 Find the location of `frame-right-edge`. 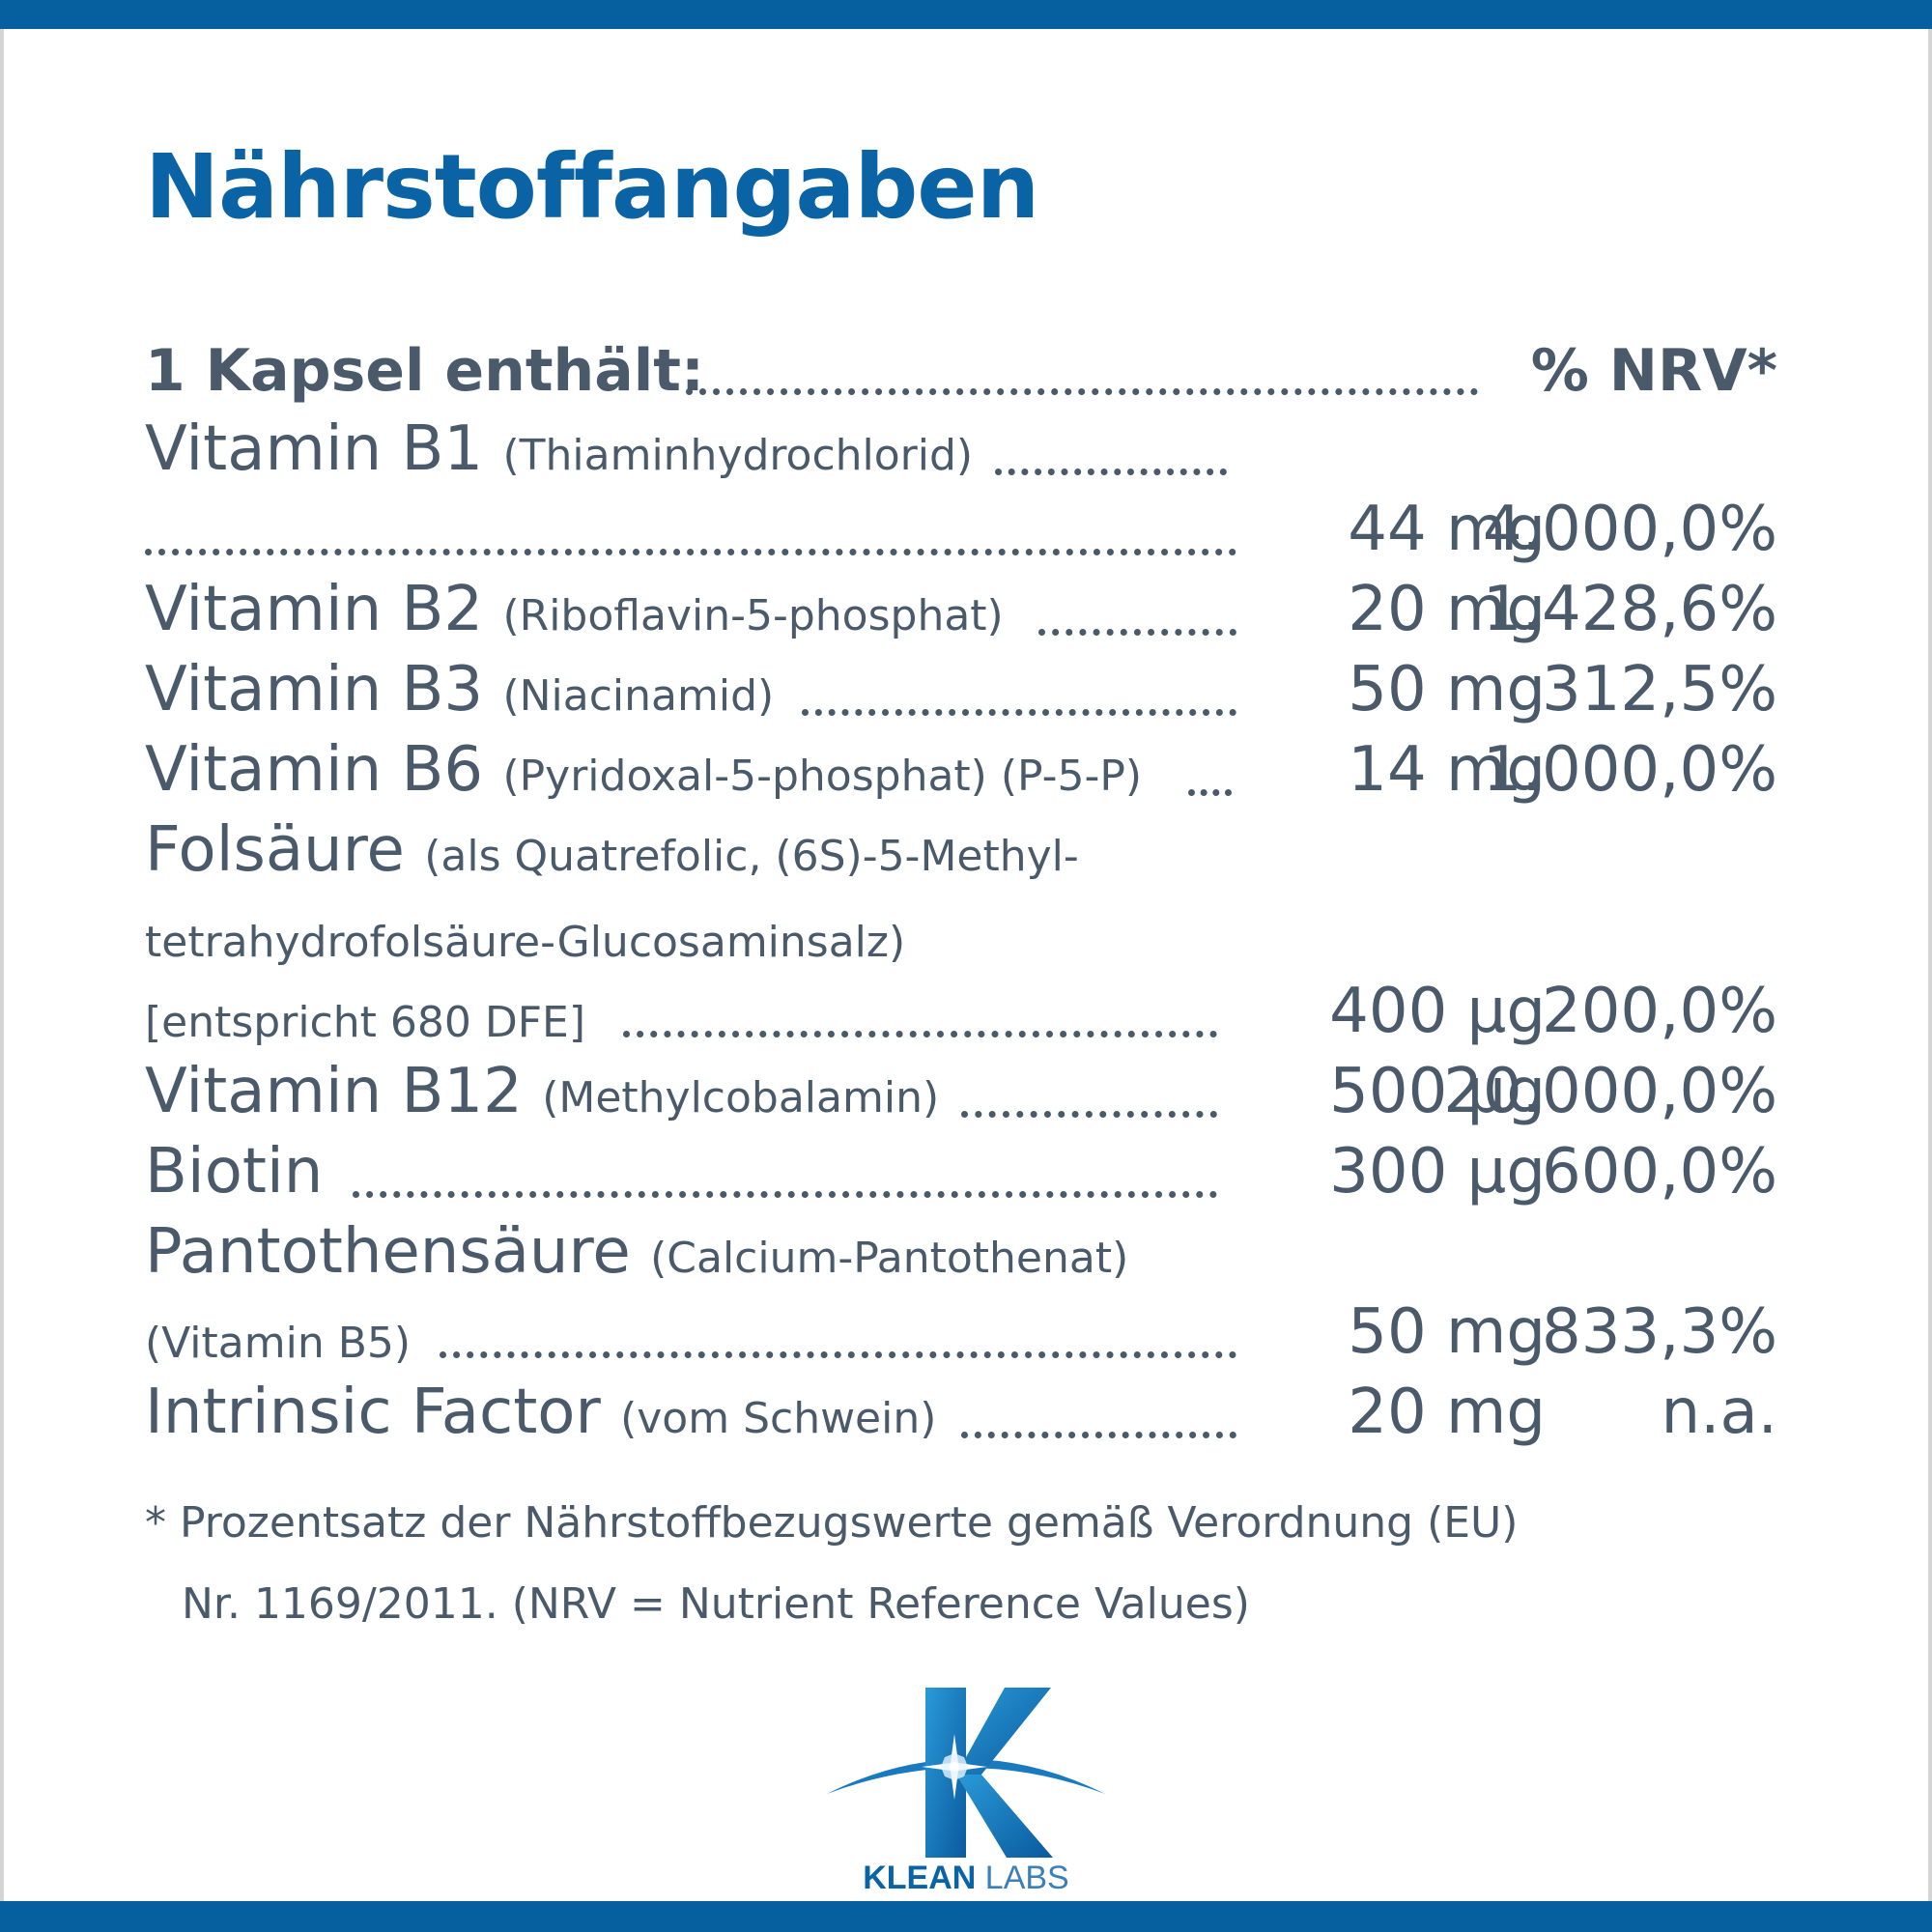

frame-right-edge is located at coordinates (1930, 965).